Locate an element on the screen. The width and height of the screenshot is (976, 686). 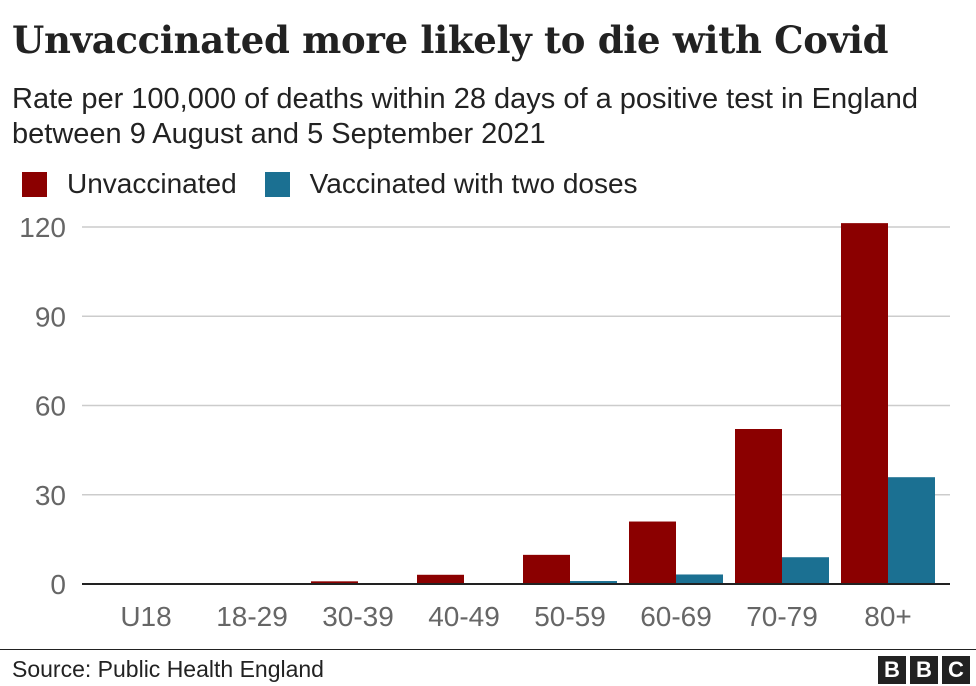
y-tick-label: 30 is located at coordinates (50, 495).